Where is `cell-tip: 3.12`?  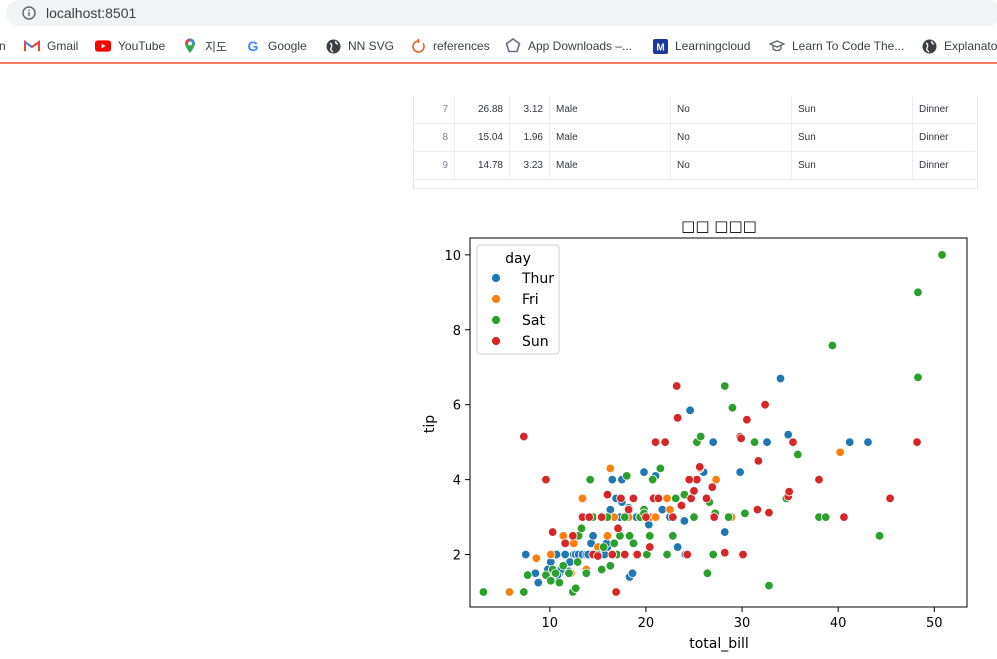 cell-tip: 3.12 is located at coordinates (529, 110).